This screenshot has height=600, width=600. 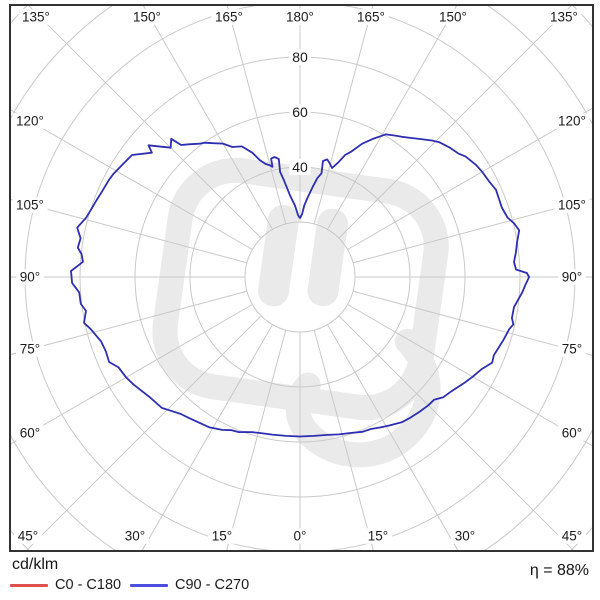 I want to click on angle-label-right: 90°, so click(x=572, y=277).